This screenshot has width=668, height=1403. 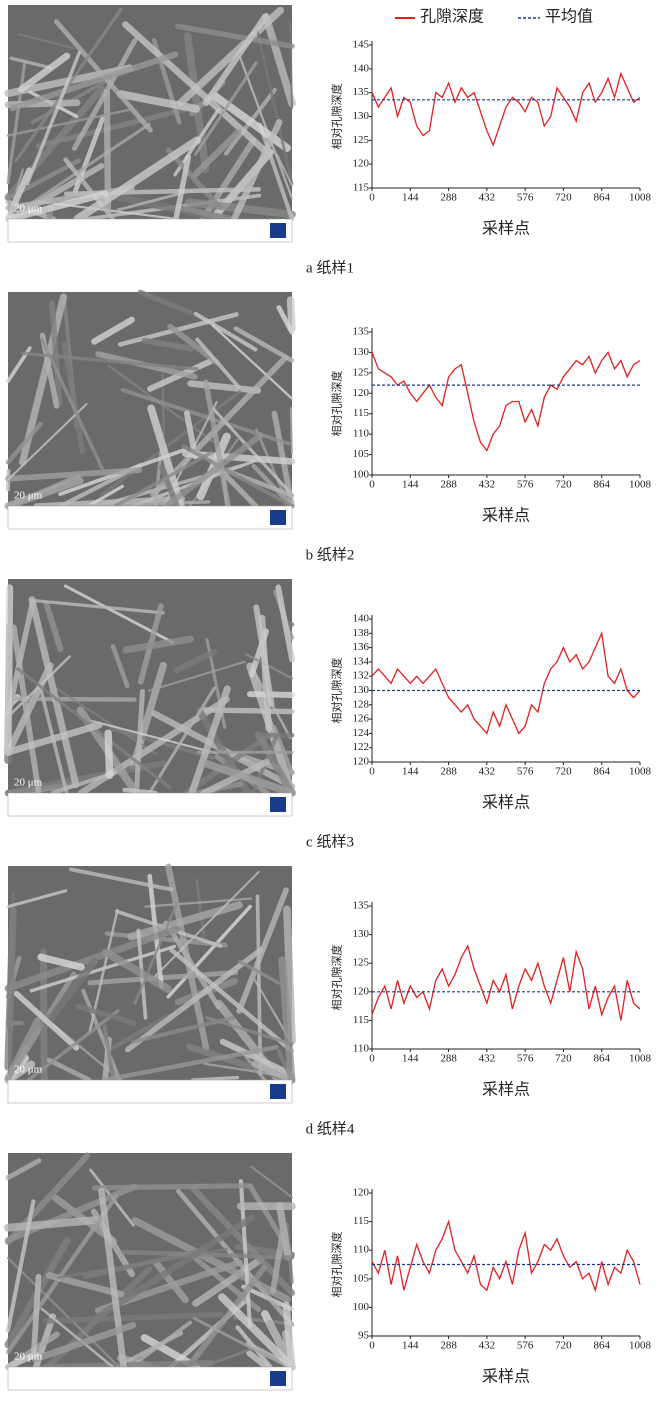 I want to click on y-tick-label: 124, so click(x=361, y=733).